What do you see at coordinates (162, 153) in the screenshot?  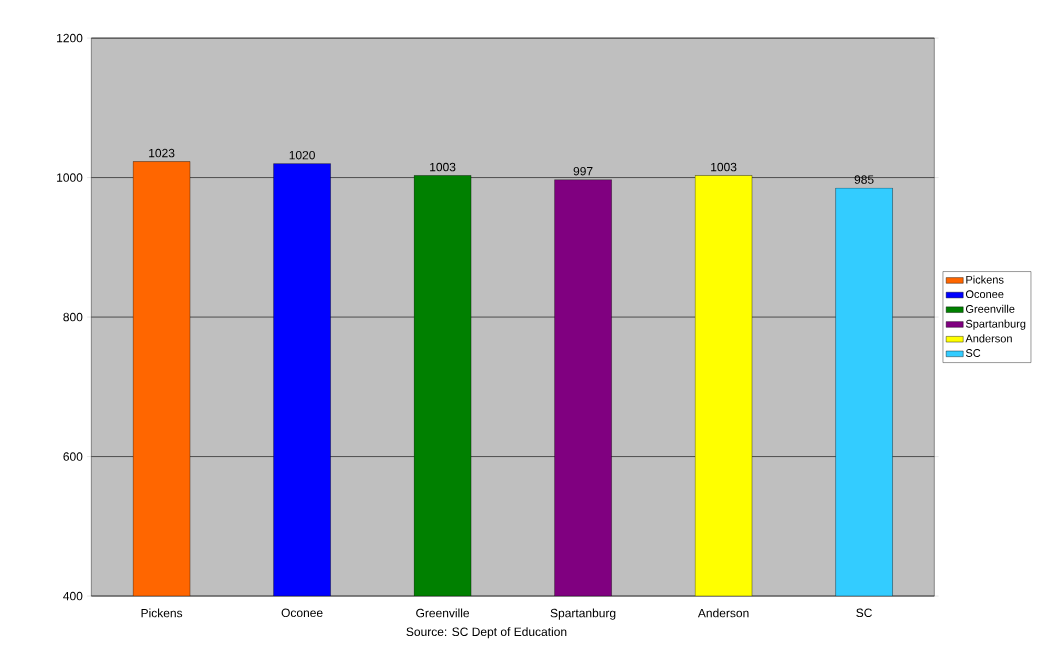 I see `data-label: 1023` at bounding box center [162, 153].